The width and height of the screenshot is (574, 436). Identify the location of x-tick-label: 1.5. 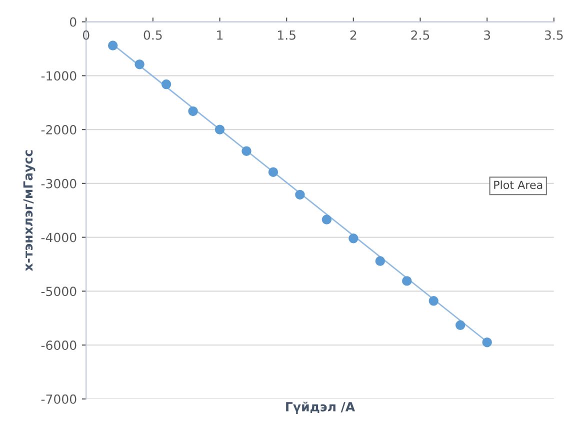
(287, 35).